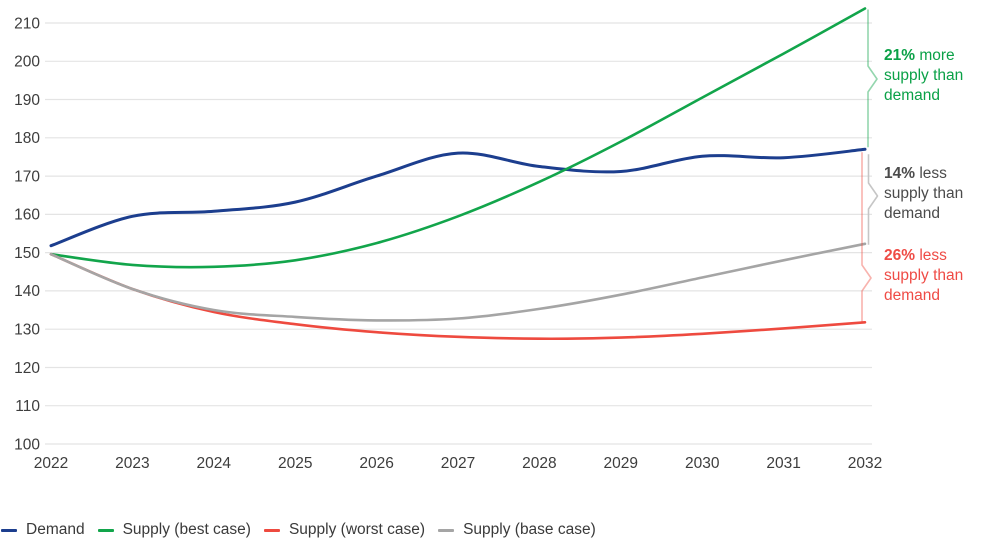 The height and width of the screenshot is (547, 982). I want to click on annotation-brackets, so click(870, 166).